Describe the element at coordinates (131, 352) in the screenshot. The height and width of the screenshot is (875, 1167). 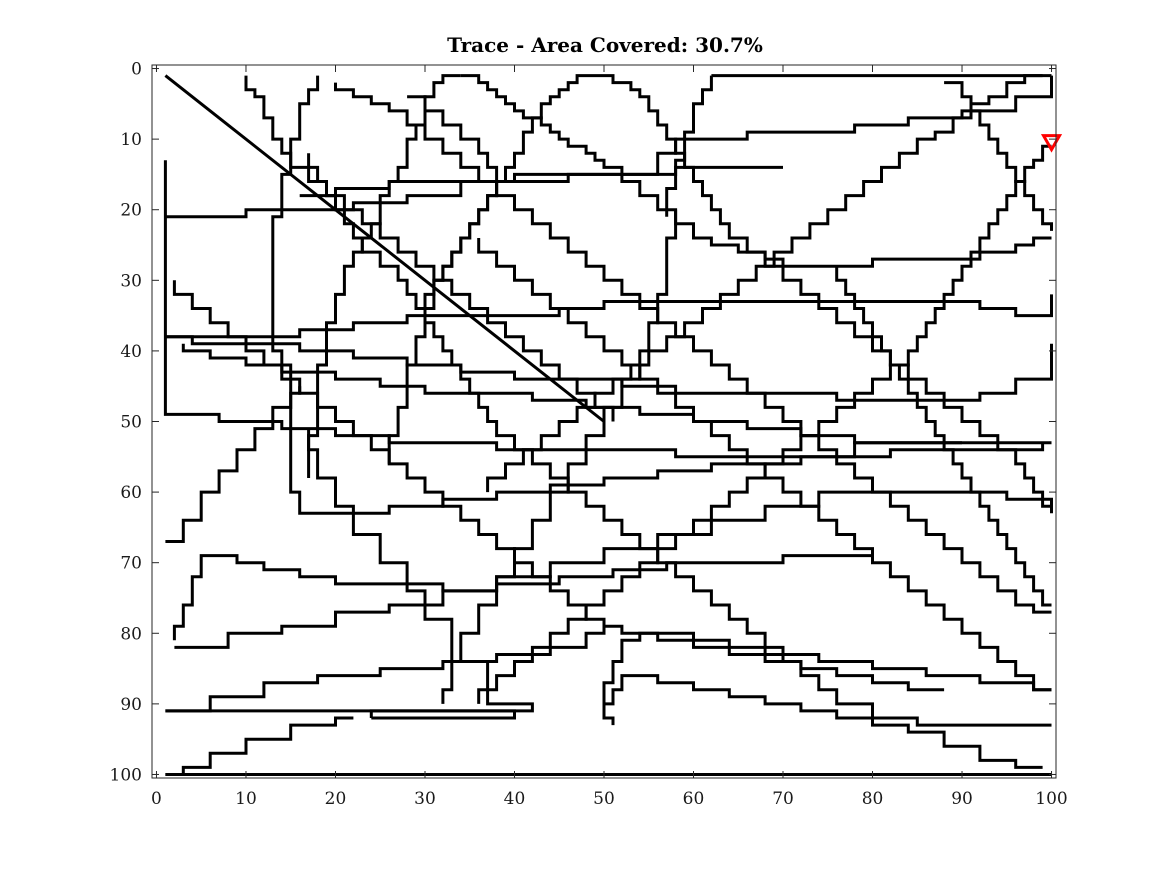
I see `y-tick-label: 40` at that location.